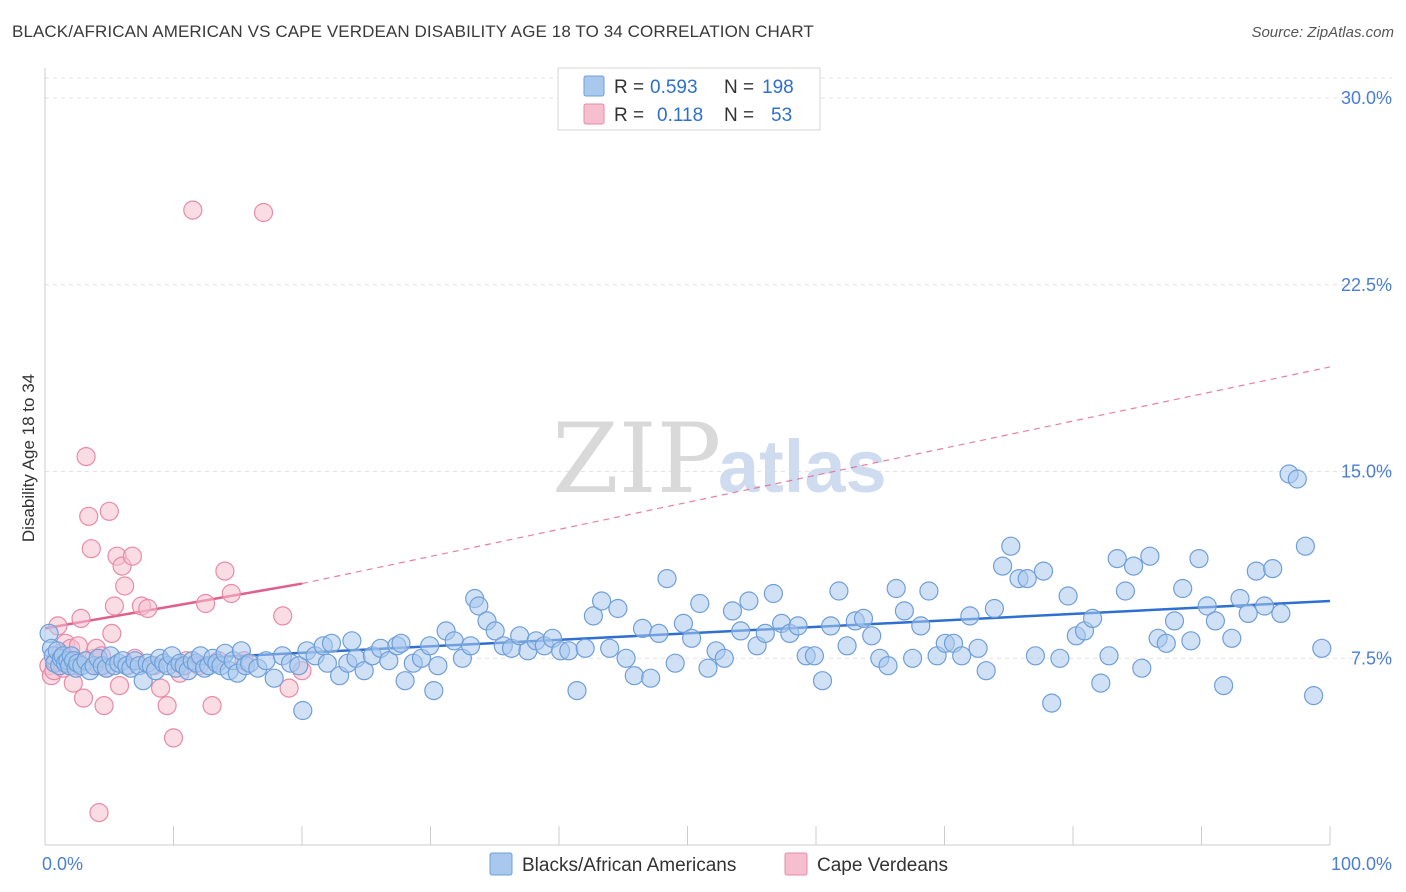 The height and width of the screenshot is (892, 1406). What do you see at coordinates (1366, 472) in the screenshot?
I see `y-tick-label: 15.0%` at bounding box center [1366, 472].